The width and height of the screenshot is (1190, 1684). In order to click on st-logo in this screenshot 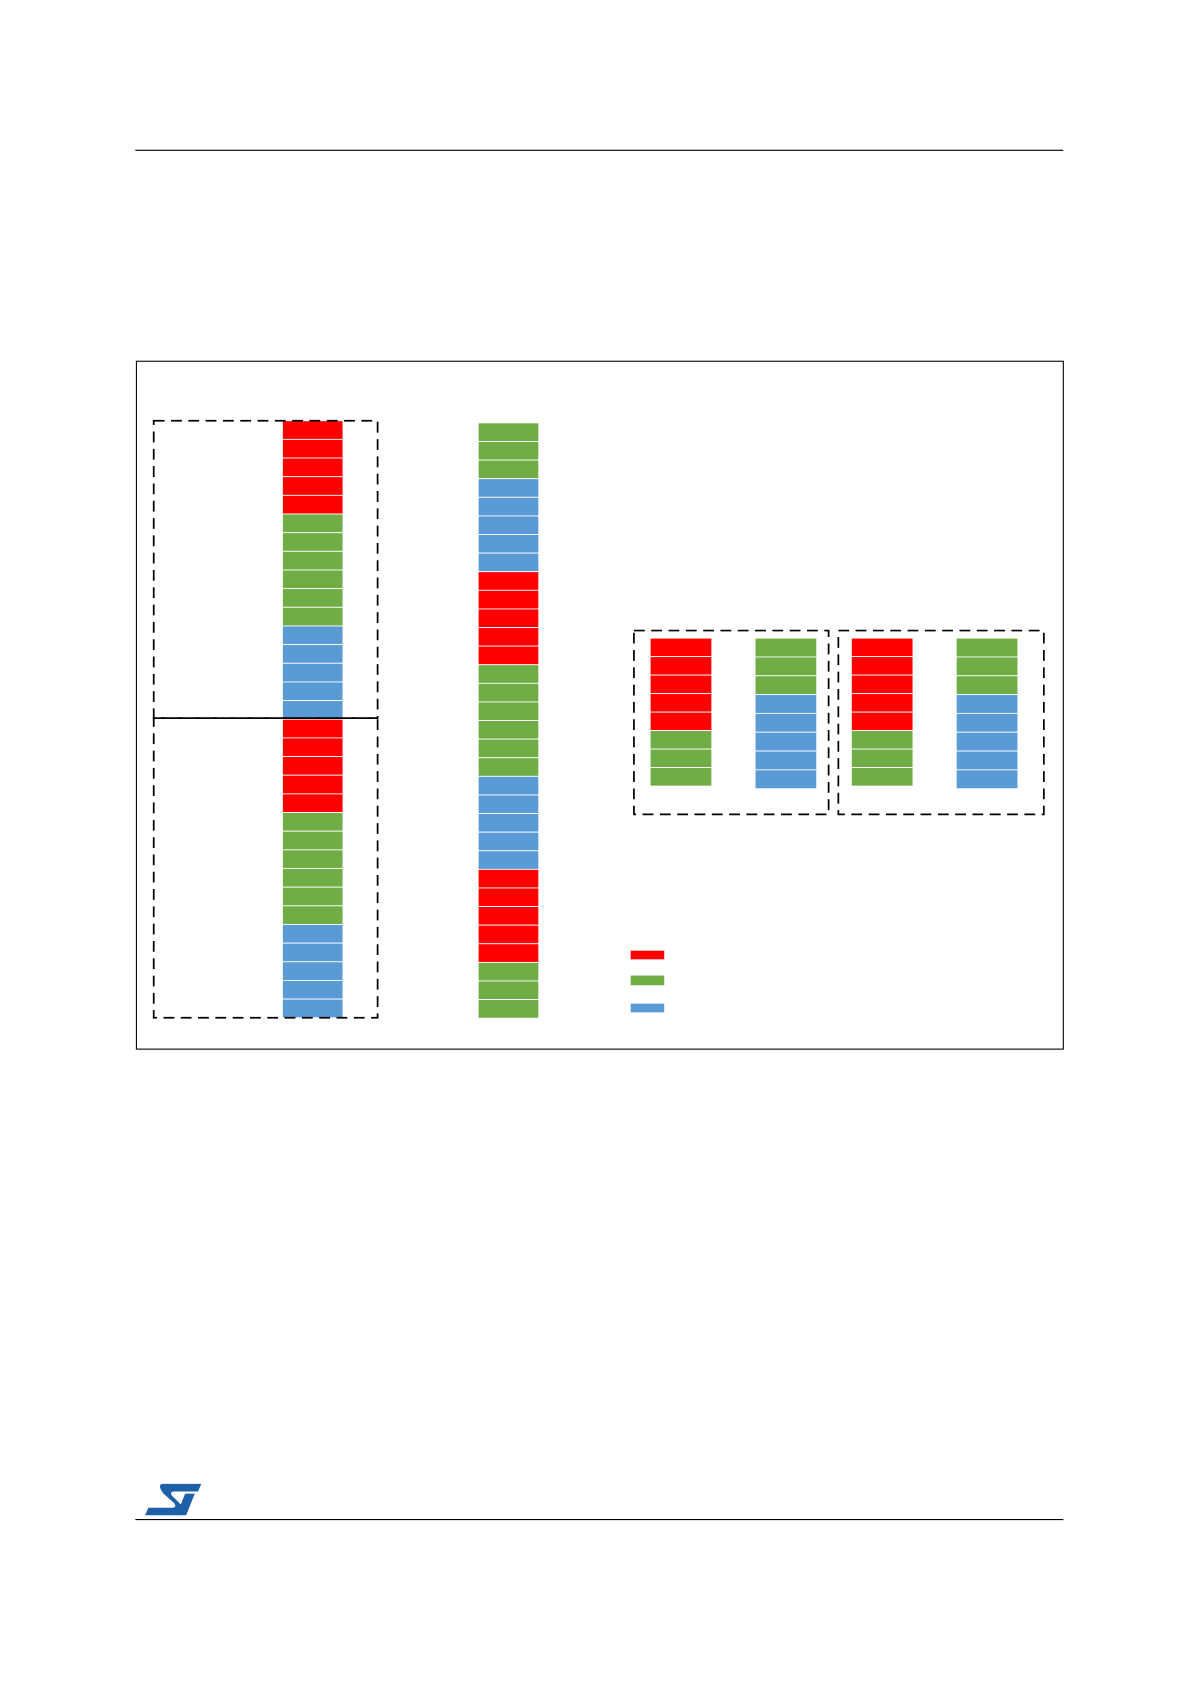, I will do `click(173, 1499)`.